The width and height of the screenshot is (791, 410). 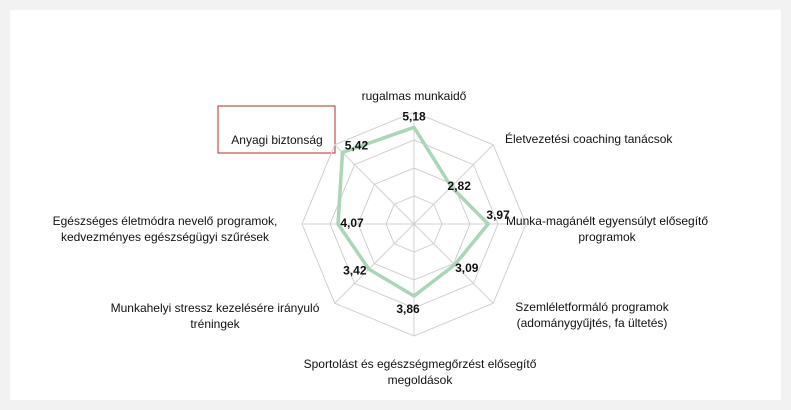 What do you see at coordinates (607, 221) in the screenshot?
I see `category-label: Munka-magánélt egyensúlyt elősegítő` at bounding box center [607, 221].